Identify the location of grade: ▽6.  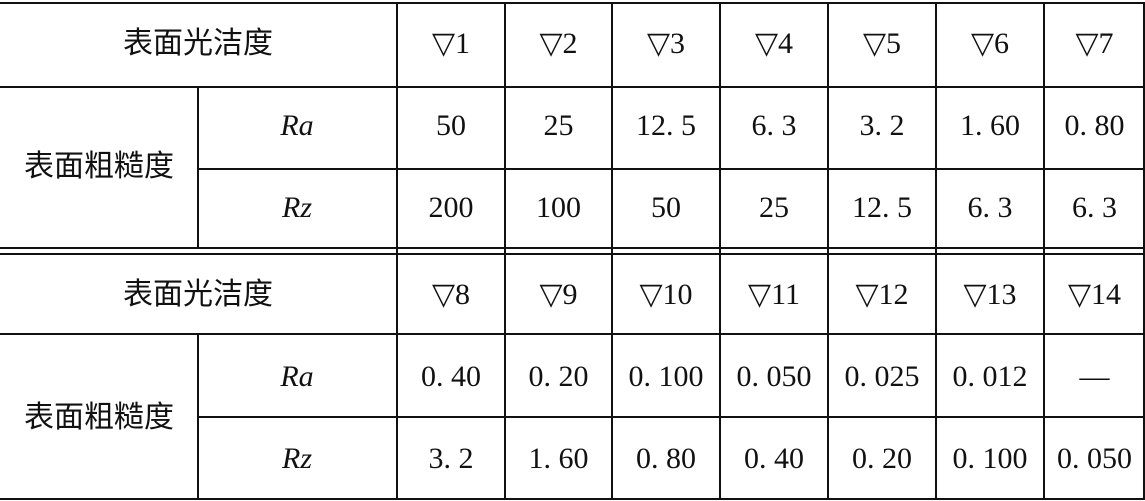
(990, 43).